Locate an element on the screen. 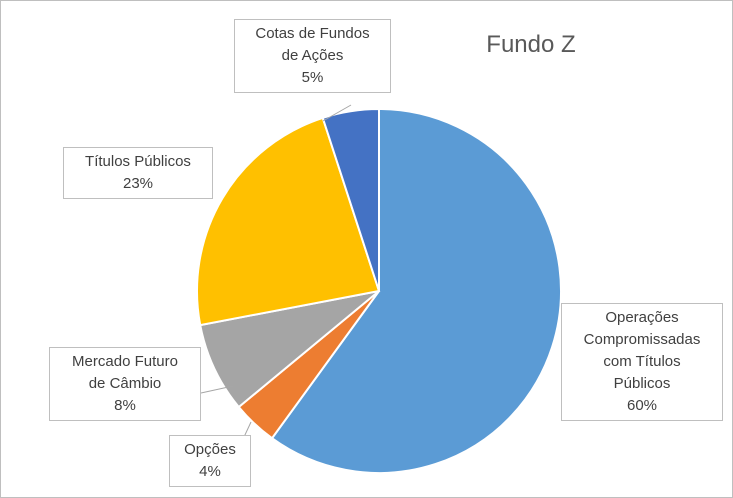 The image size is (733, 498). label-value: 5% is located at coordinates (312, 77).